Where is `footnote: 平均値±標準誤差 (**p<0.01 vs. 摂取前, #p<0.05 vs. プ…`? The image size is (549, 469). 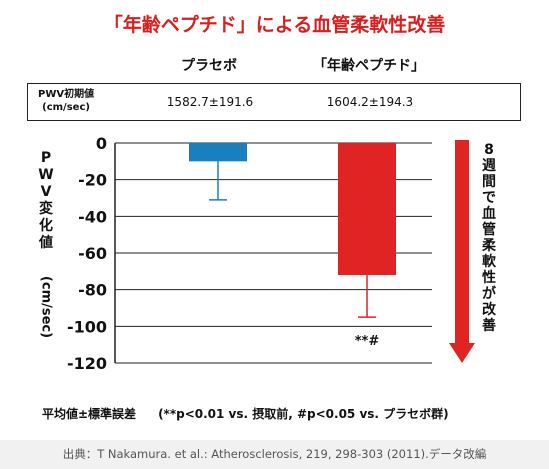
footnote: 平均値±標準誤差 (**p<0.01 vs. 摂取前, #p<0.05 vs. プ… is located at coordinates (245, 413).